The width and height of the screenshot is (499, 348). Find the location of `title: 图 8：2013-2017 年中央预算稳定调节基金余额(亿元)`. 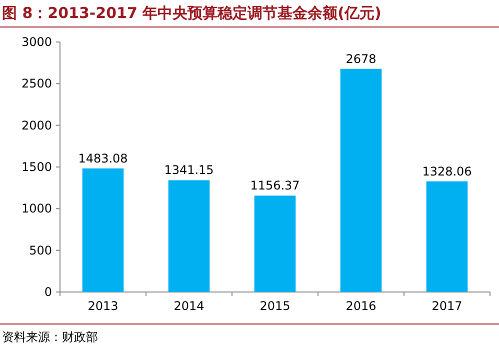

title: 图 8：2013-2017 年中央预算稳定调节基金余额(亿元) is located at coordinates (192, 13).